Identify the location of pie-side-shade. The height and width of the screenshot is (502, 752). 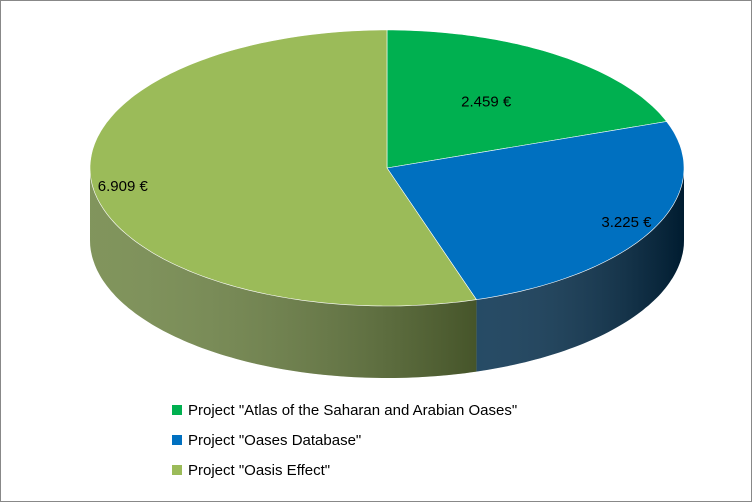
(580, 270).